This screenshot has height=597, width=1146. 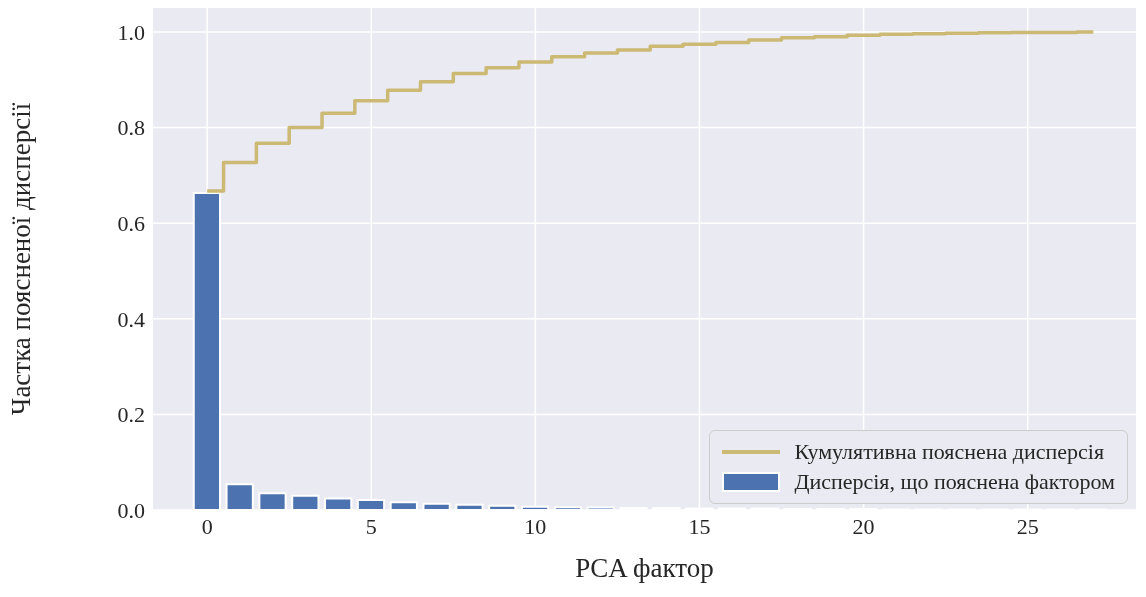 I want to click on x-axis-title: PCA фактор, so click(x=644, y=568).